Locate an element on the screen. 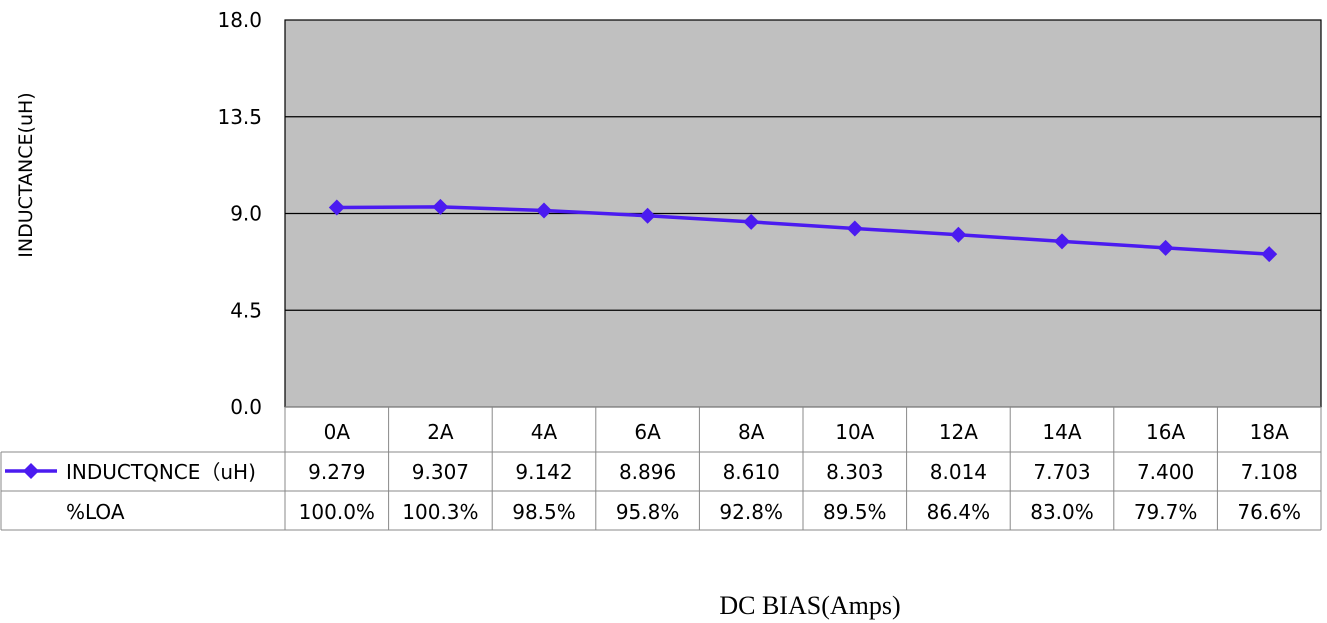 The width and height of the screenshot is (1327, 623). table-cell: 76.6% is located at coordinates (1269, 512).